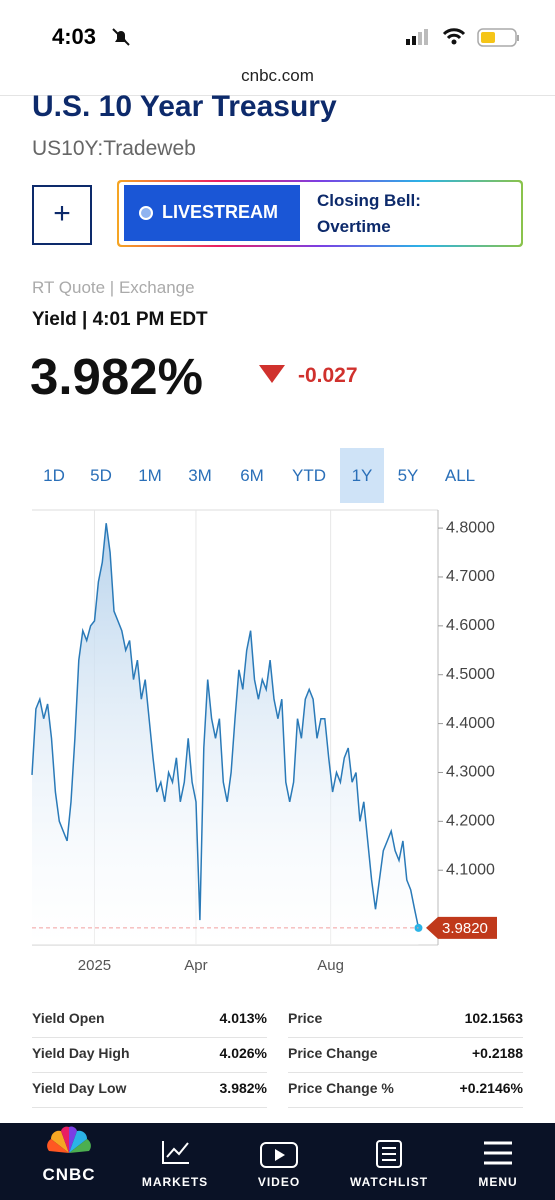 The image size is (555, 1200). What do you see at coordinates (341, 1088) in the screenshot?
I see `stat-label: Price Change %` at bounding box center [341, 1088].